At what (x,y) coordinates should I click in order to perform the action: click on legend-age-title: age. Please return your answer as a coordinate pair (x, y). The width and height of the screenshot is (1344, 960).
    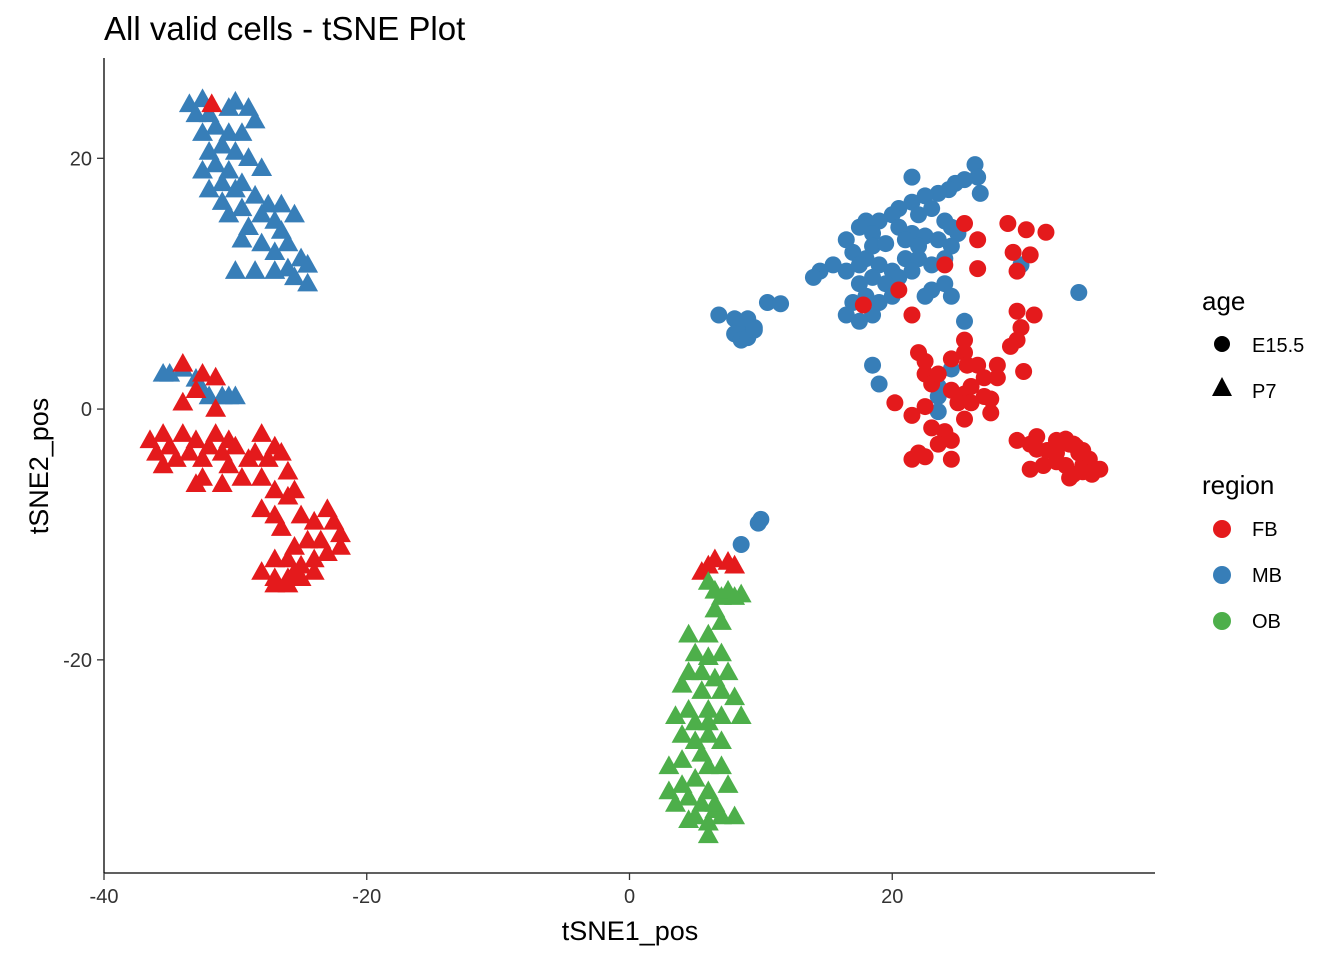
    Looking at the image, I should click on (1223, 301).